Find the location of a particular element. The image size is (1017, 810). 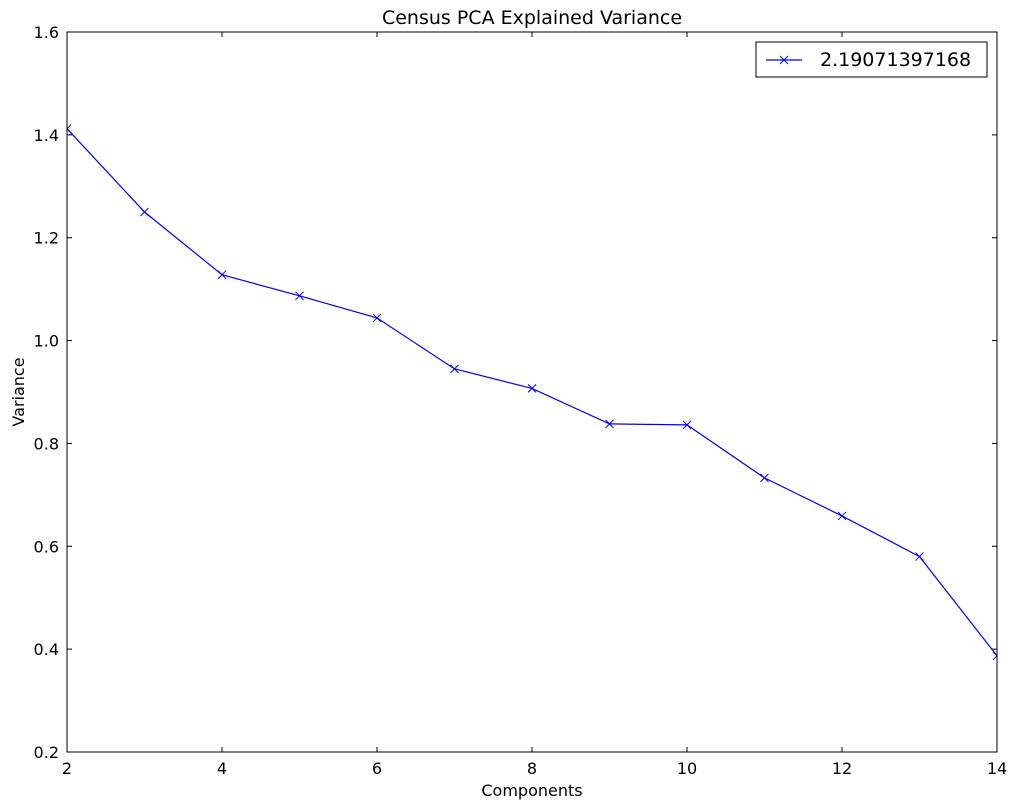

y-tick-label: 0.6 is located at coordinates (46, 546).